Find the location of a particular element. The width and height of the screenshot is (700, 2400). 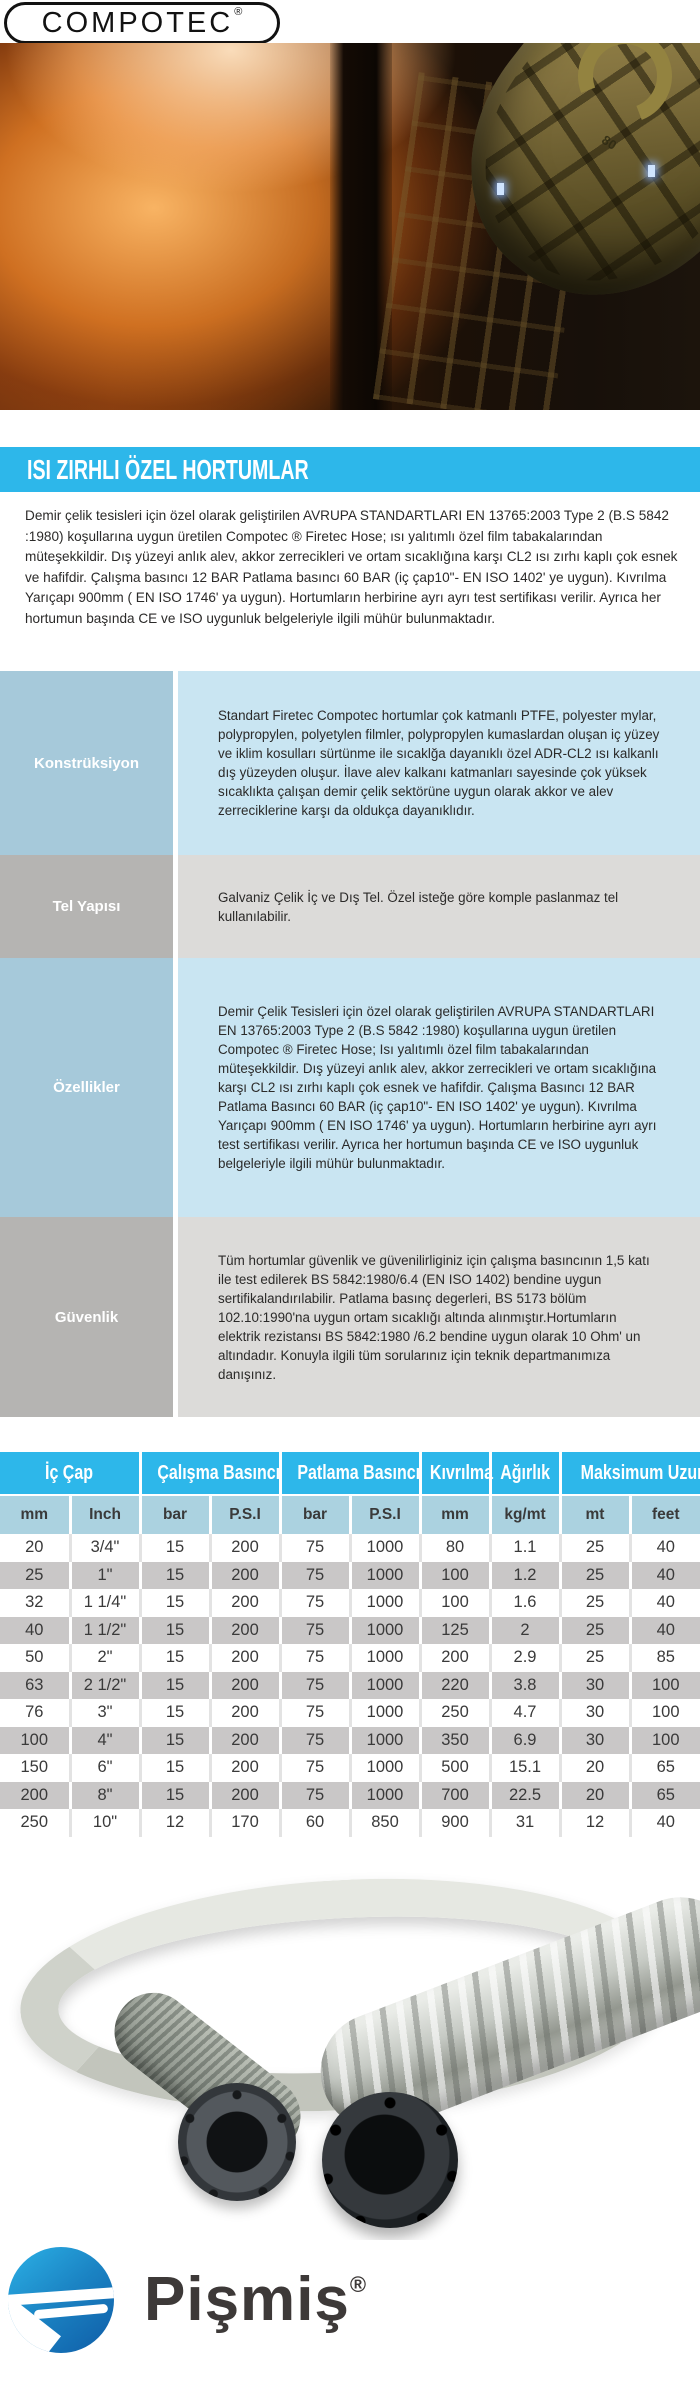

table-row: 50 2" 15 200 75 1000 200 2.9 25 85 is located at coordinates (350, 1658).